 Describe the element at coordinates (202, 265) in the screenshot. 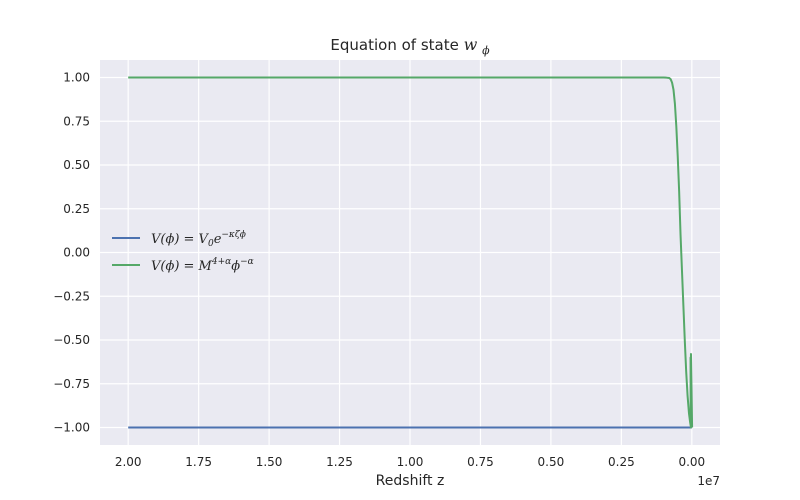

I see `legend-label-power-law: V(ϕ) = M4+αϕ−α` at that location.